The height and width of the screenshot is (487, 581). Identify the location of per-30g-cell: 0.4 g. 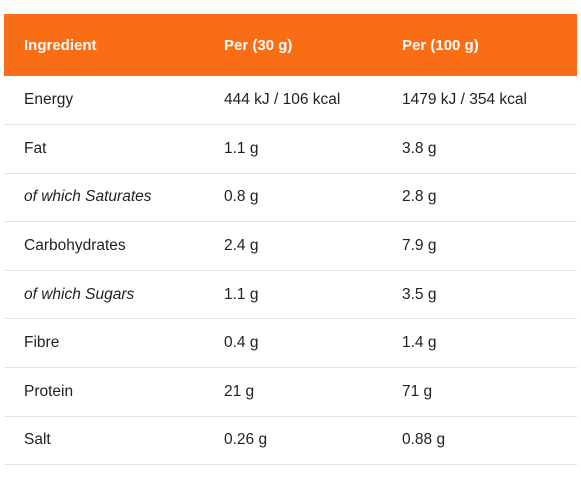
(241, 343).